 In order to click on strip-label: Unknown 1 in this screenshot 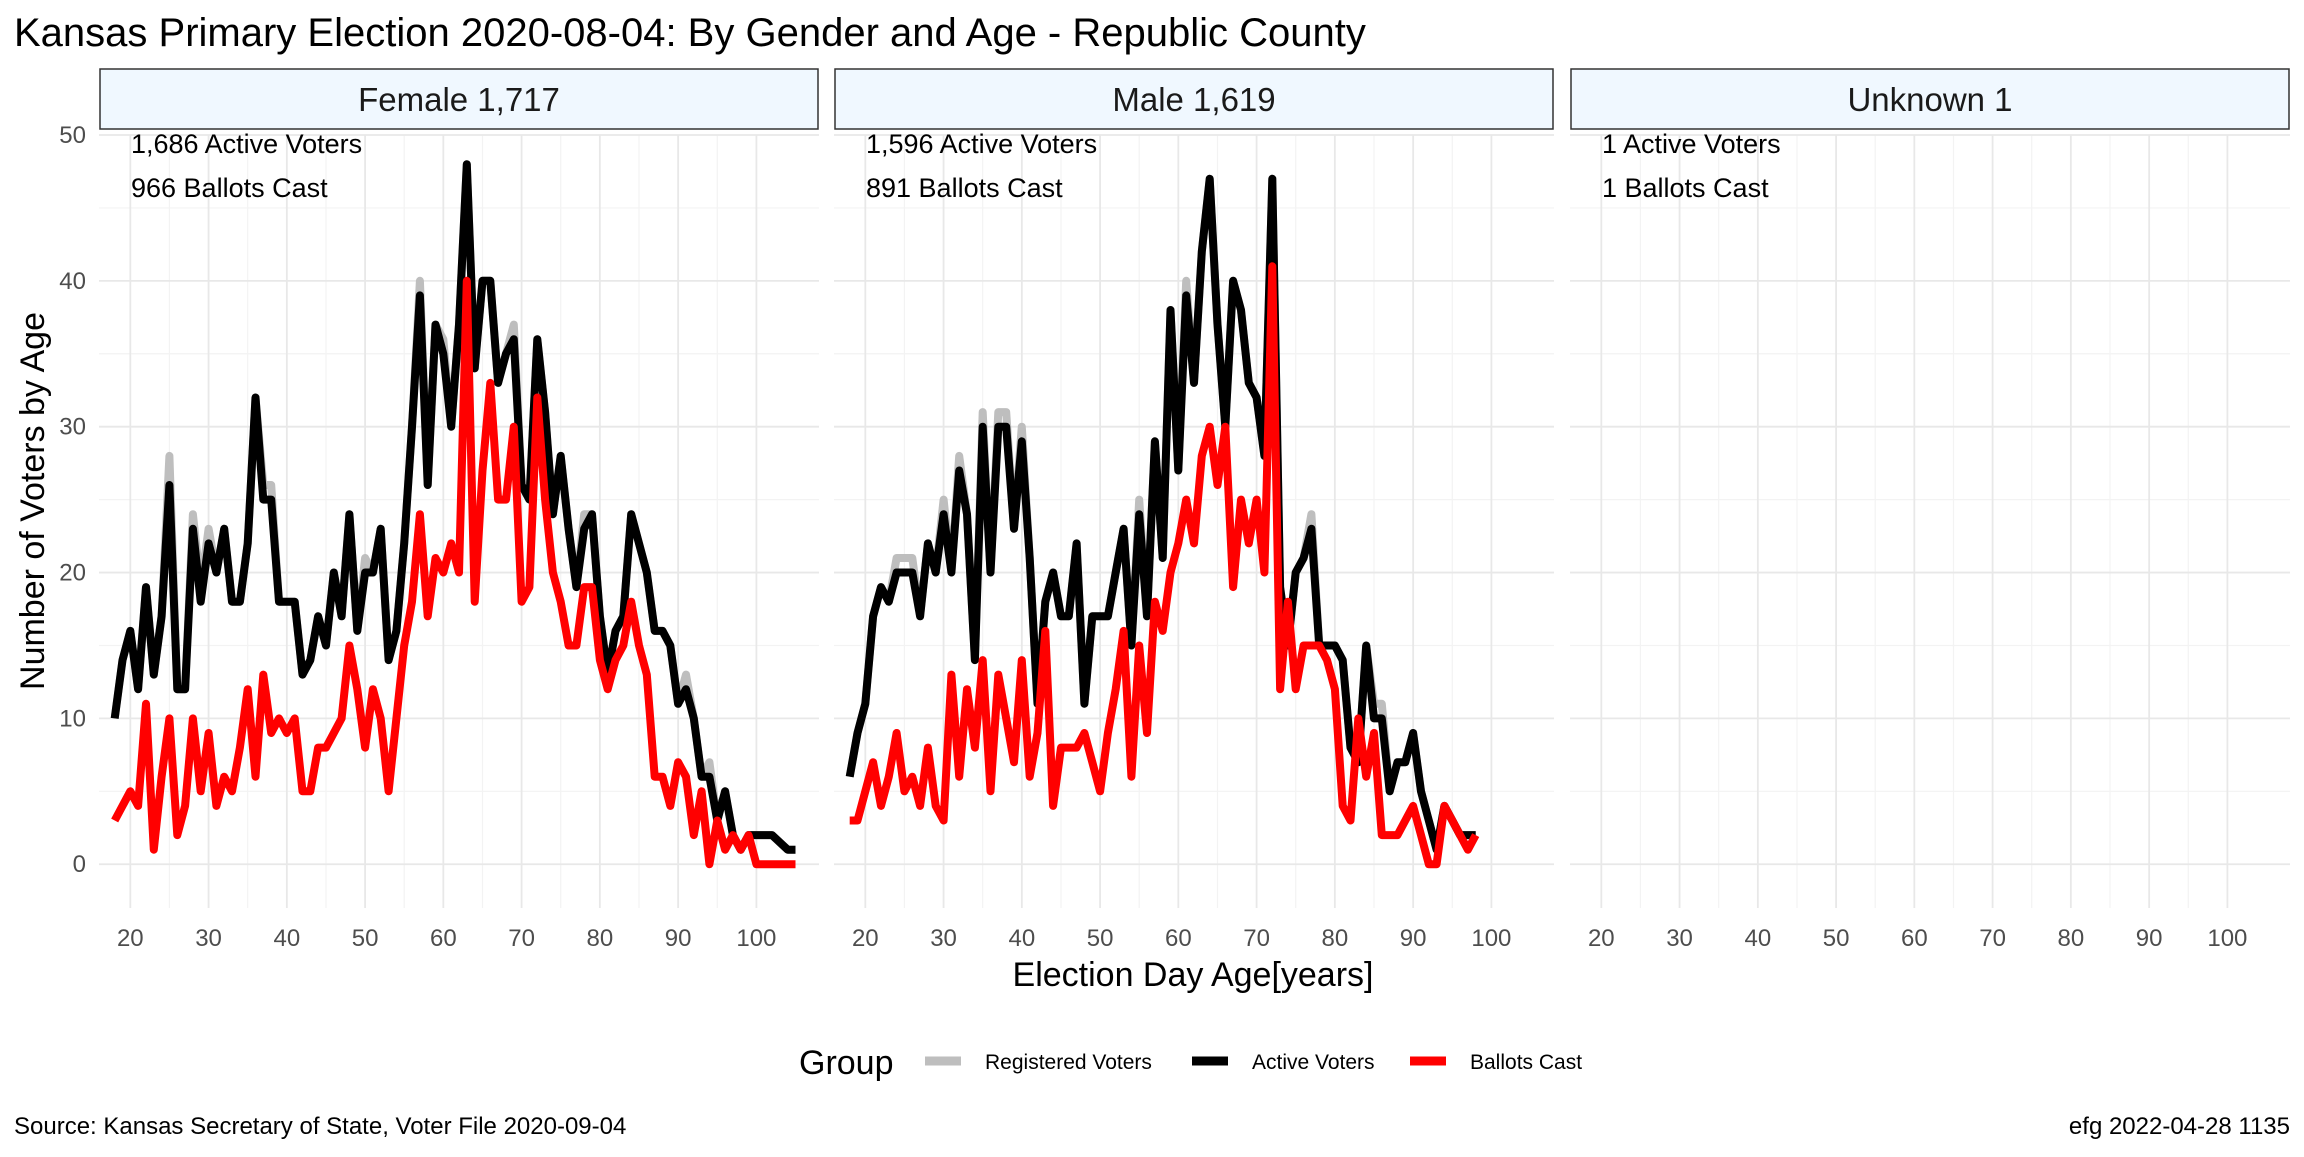, I will do `click(1929, 99)`.